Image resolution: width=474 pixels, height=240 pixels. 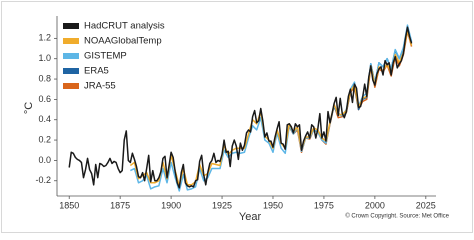 What do you see at coordinates (273, 205) in the screenshot?
I see `x-tick-label: 1950` at bounding box center [273, 205].